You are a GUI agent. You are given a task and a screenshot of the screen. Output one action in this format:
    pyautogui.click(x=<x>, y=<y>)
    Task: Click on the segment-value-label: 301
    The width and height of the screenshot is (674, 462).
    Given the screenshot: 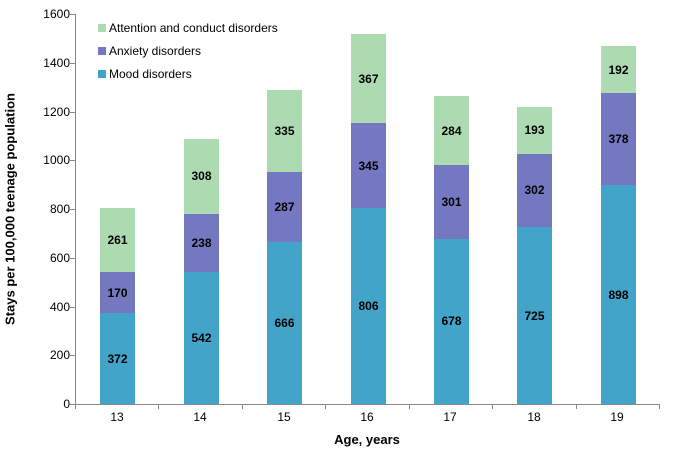 What is the action you would take?
    pyautogui.click(x=451, y=202)
    